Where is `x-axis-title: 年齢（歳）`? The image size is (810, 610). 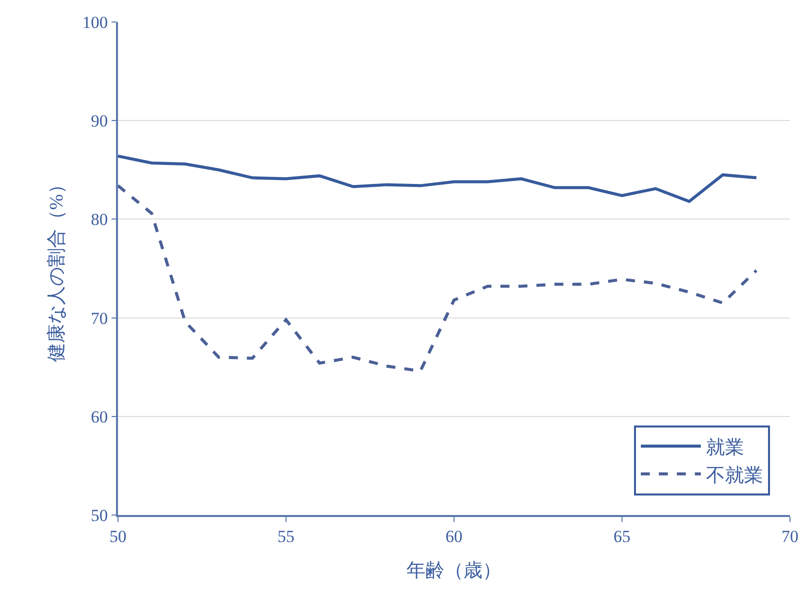 x-axis-title: 年齢（歳） is located at coordinates (454, 571).